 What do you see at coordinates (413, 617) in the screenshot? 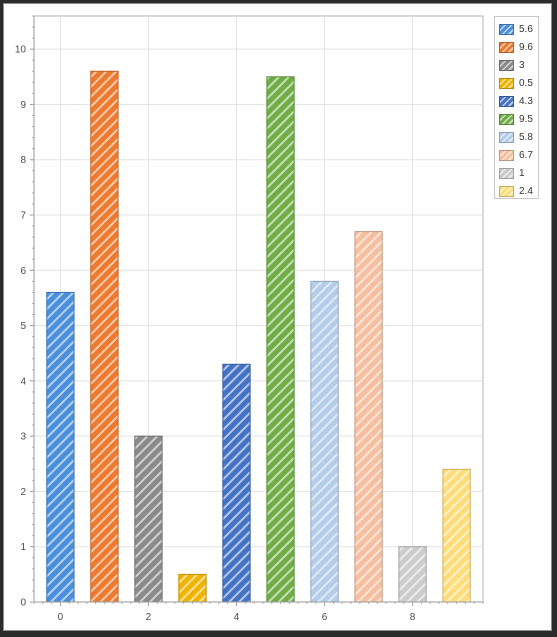
I see `x-tick-label: 8` at bounding box center [413, 617].